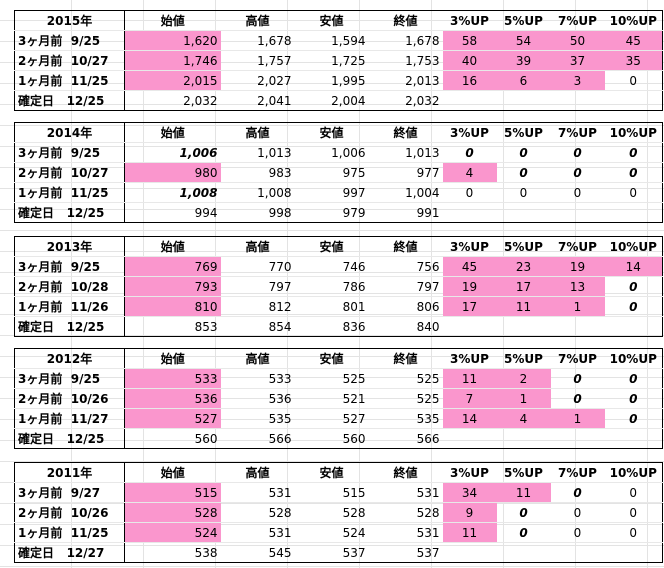 This screenshot has width=664, height=568. I want to click on up5-cell: 2, so click(523, 378).